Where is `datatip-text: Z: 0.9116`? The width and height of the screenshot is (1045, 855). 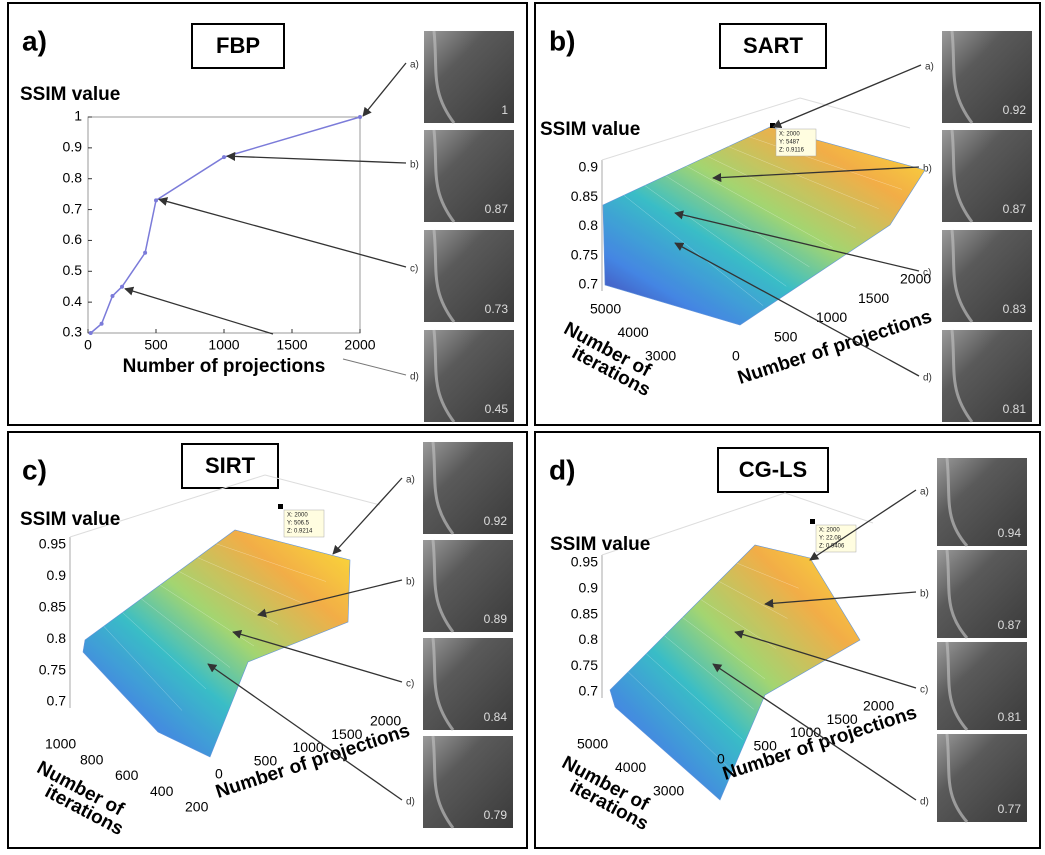
datatip-text: Z: 0.9116 is located at coordinates (792, 151).